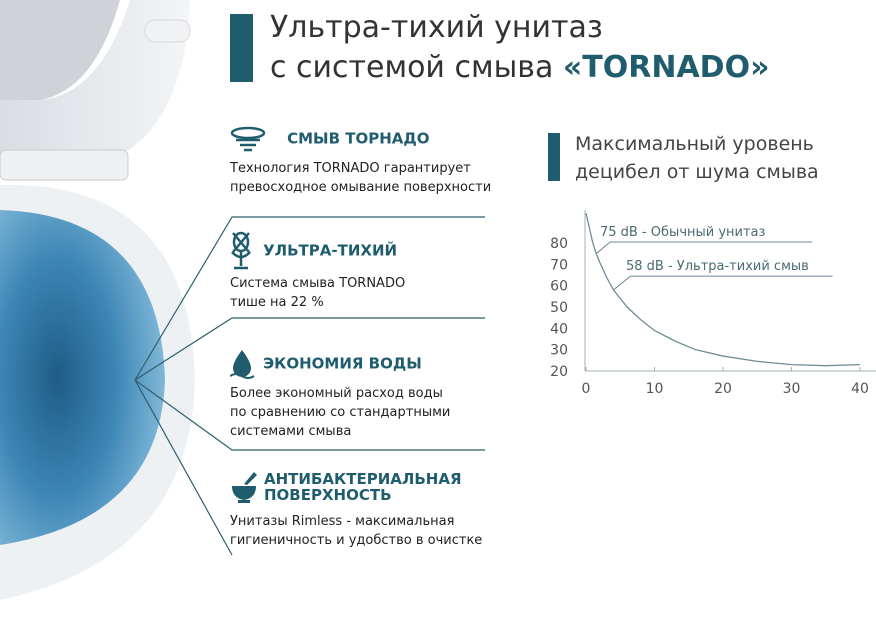  What do you see at coordinates (336, 393) in the screenshot?
I see `feature-text: Более экономный расход воды` at bounding box center [336, 393].